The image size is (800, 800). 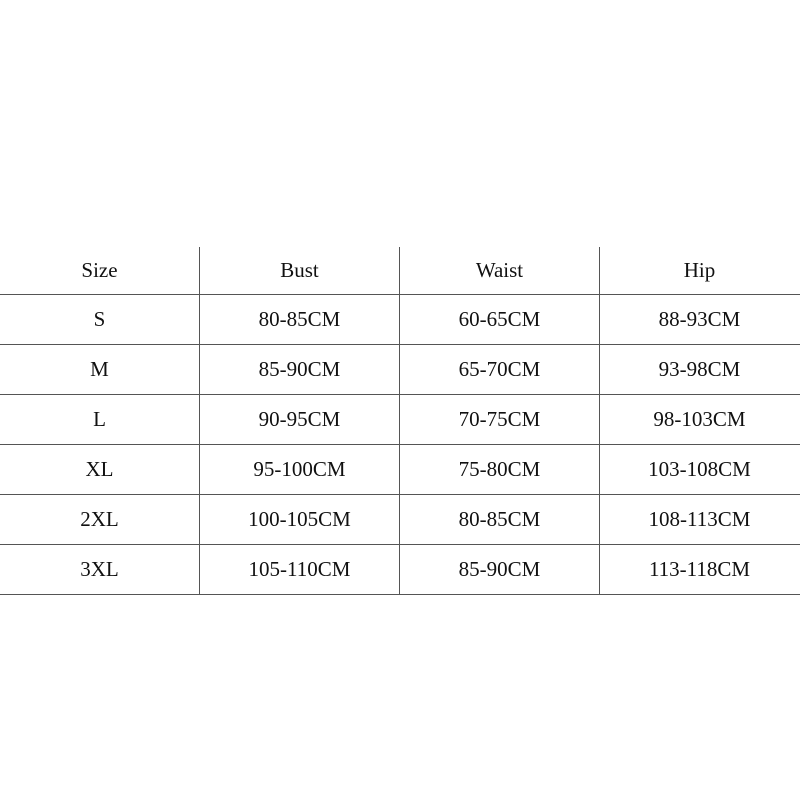 I want to click on cell-waist: 65-70CM, so click(x=499, y=369).